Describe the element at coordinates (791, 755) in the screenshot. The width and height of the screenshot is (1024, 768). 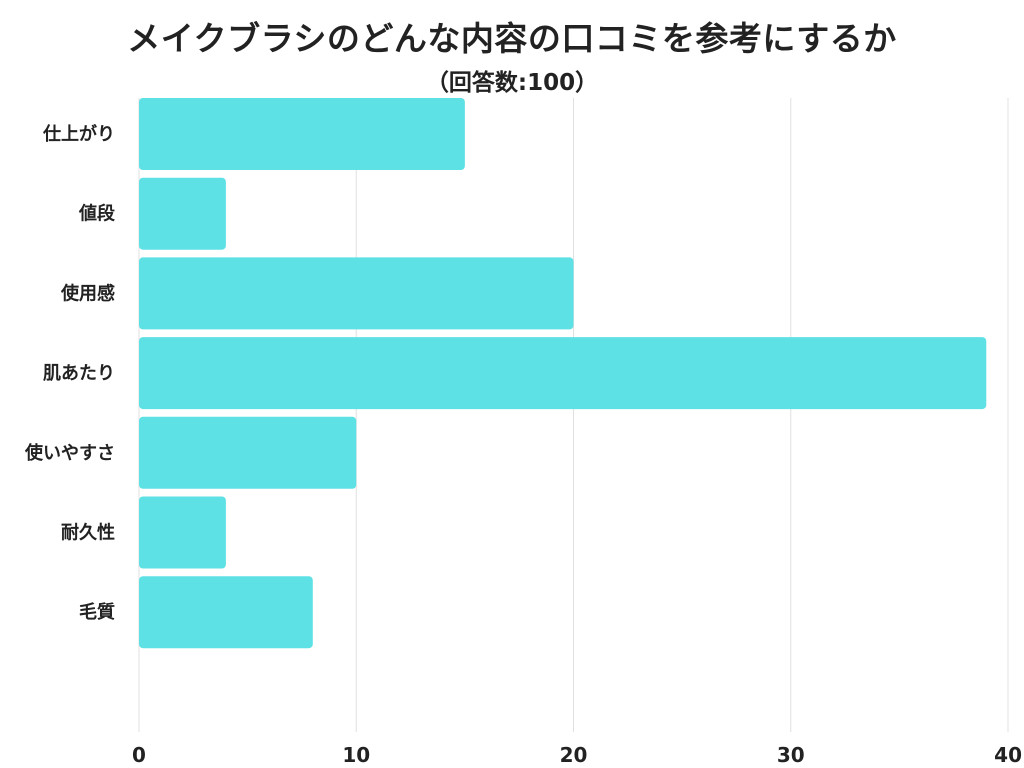
I see `x-tick-label: 30` at that location.